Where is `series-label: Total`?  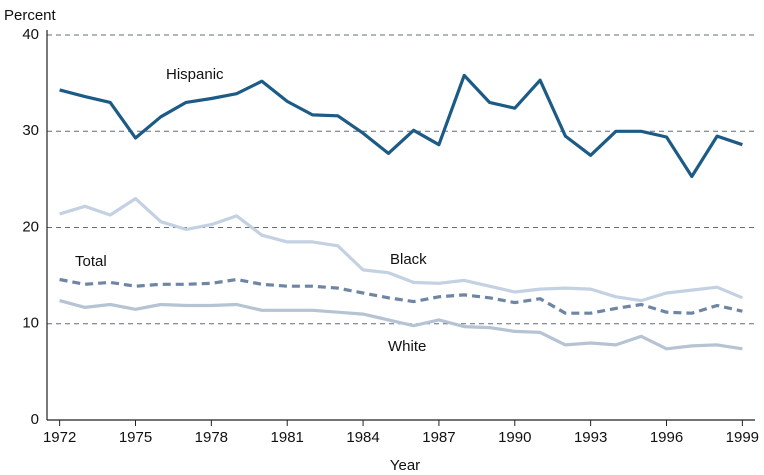
series-label: Total is located at coordinates (91, 261).